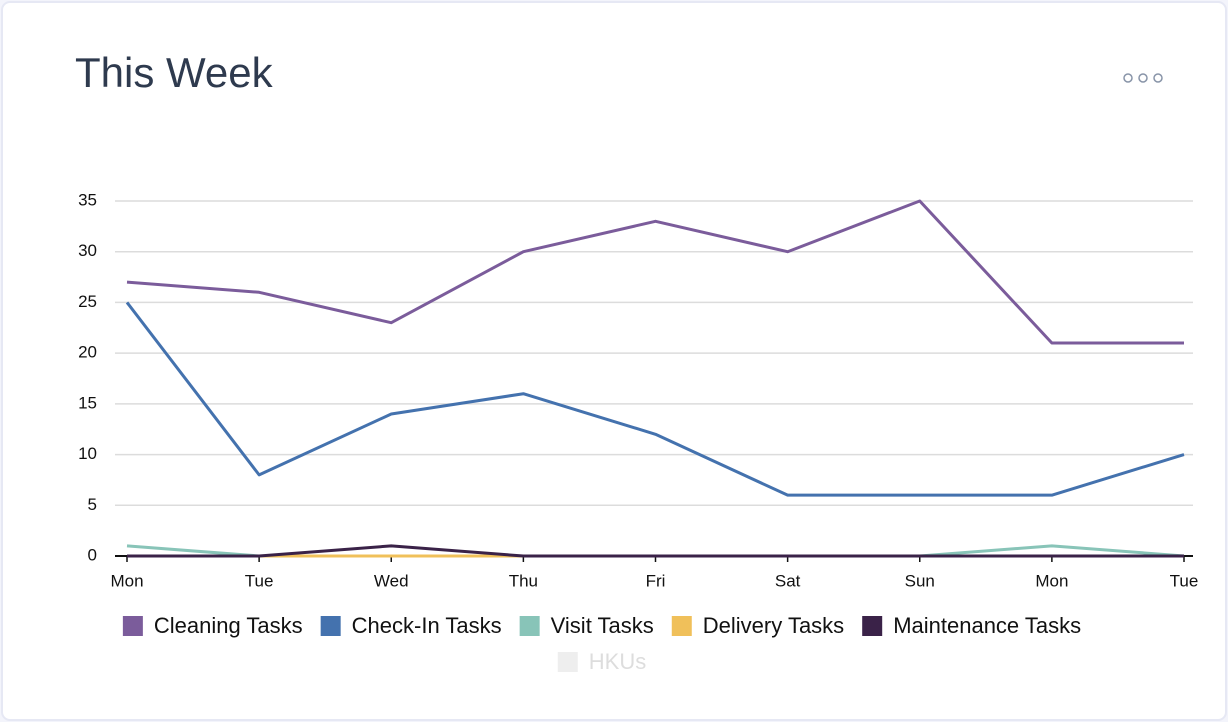 The width and height of the screenshot is (1228, 722). Describe the element at coordinates (655, 551) in the screenshot. I see `series-line` at that location.